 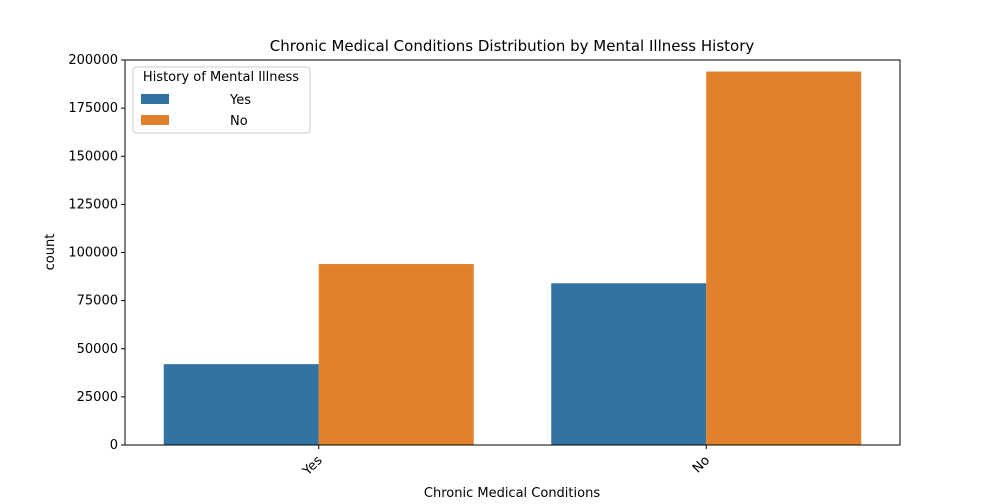 What do you see at coordinates (240, 100) in the screenshot?
I see `legend-label-yes: Yes` at bounding box center [240, 100].